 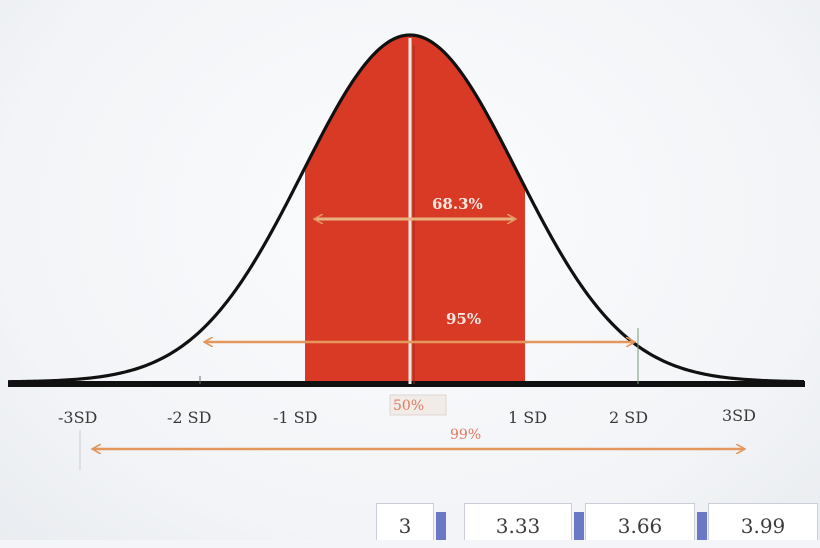 I want to click on sd-label-plus-3: 3SD, so click(x=739, y=415).